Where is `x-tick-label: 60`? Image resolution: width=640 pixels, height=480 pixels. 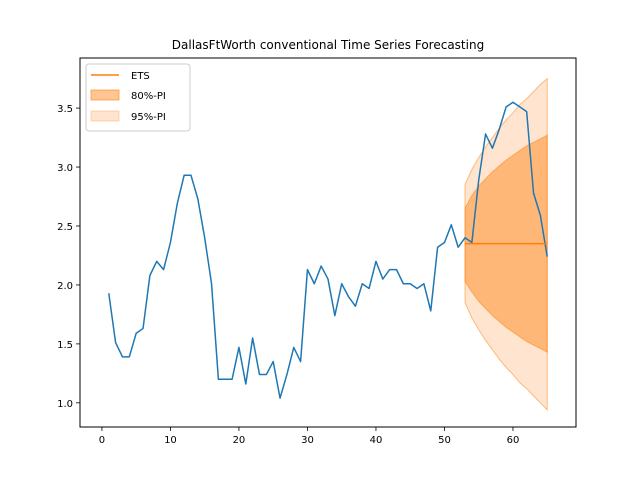
x-tick-label: 60 is located at coordinates (513, 440).